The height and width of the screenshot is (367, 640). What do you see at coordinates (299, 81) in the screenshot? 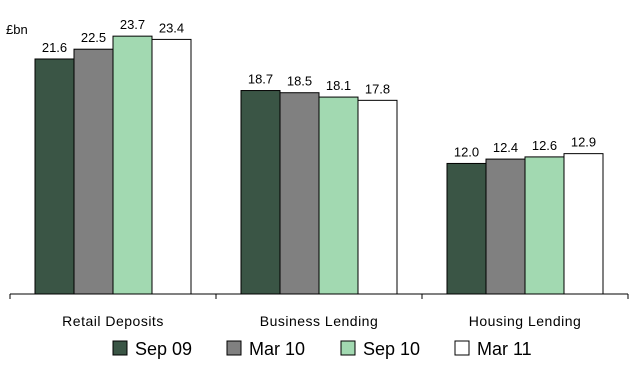
I see `data-label: 18.5` at bounding box center [299, 81].